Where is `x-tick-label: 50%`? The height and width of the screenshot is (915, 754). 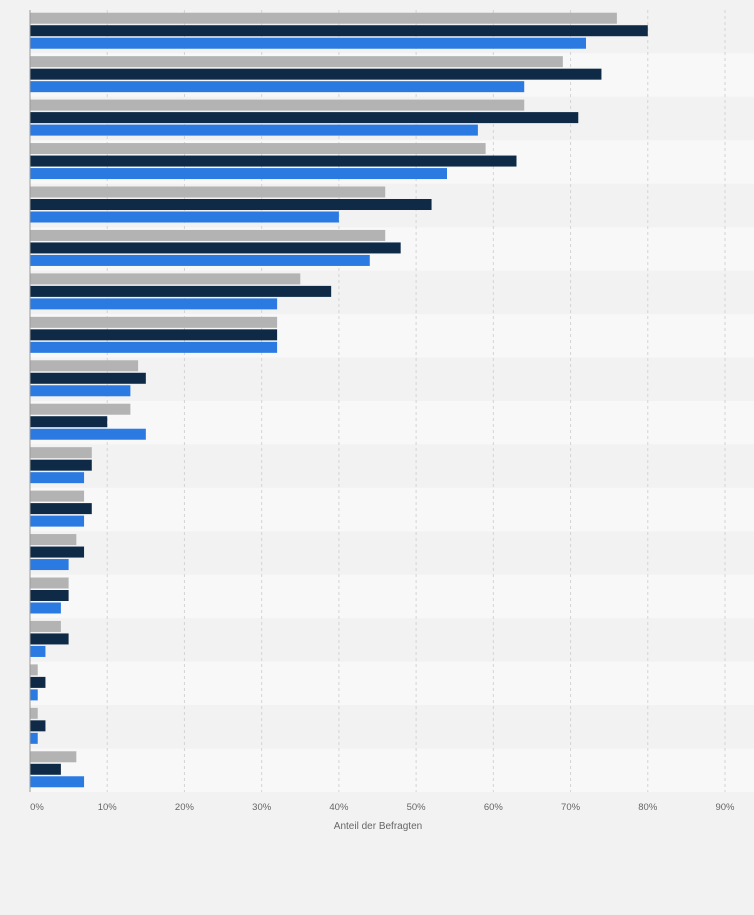
x-tick-label: 50% is located at coordinates (417, 807).